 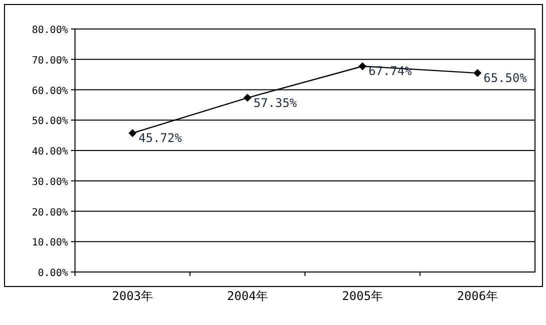 What do you see at coordinates (50, 91) in the screenshot?
I see `y-tick-label: 60.00%` at bounding box center [50, 91].